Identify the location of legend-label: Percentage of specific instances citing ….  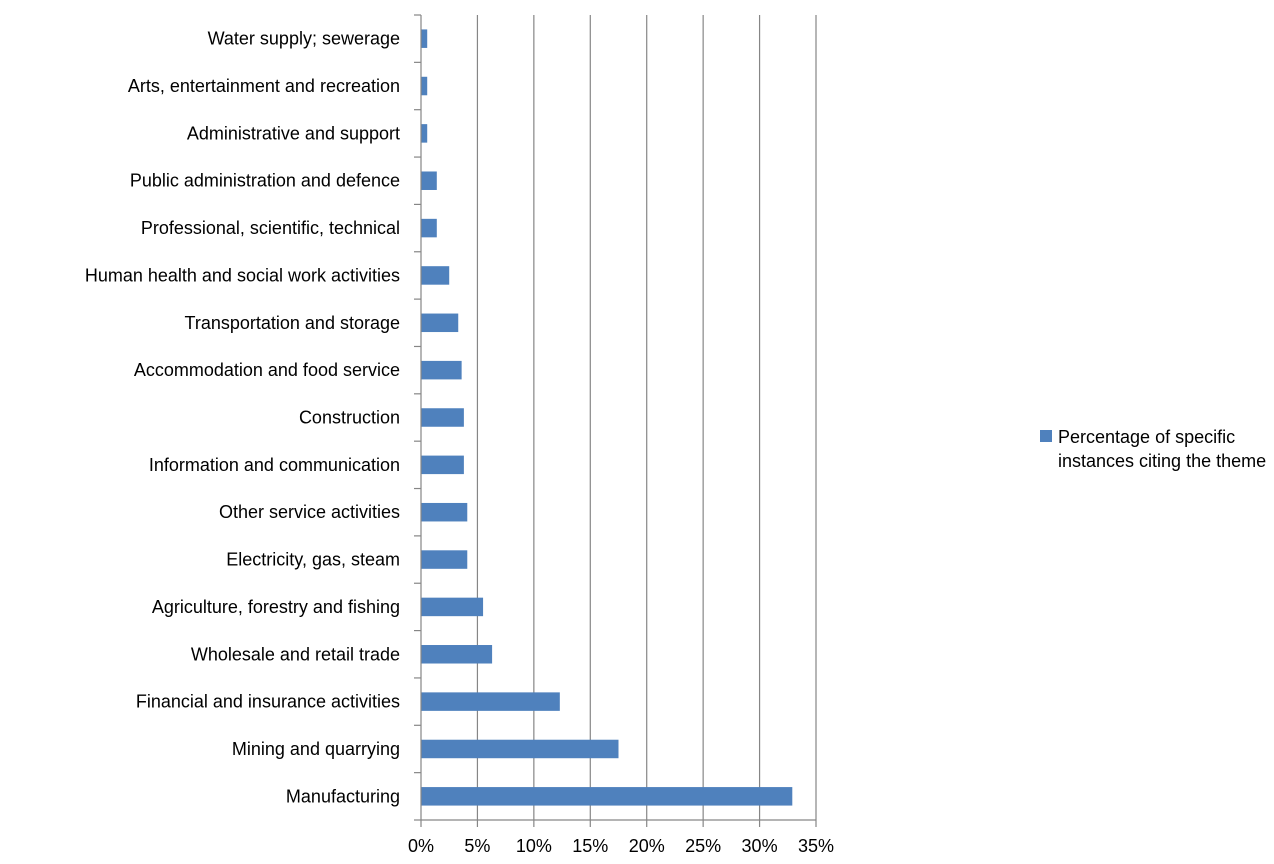
(1162, 449).